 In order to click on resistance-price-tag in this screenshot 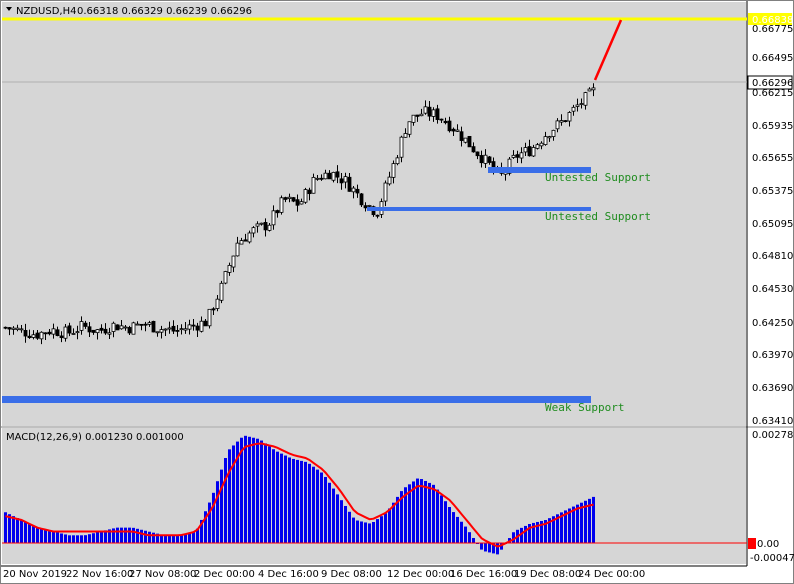, I will do `click(770, 19)`.